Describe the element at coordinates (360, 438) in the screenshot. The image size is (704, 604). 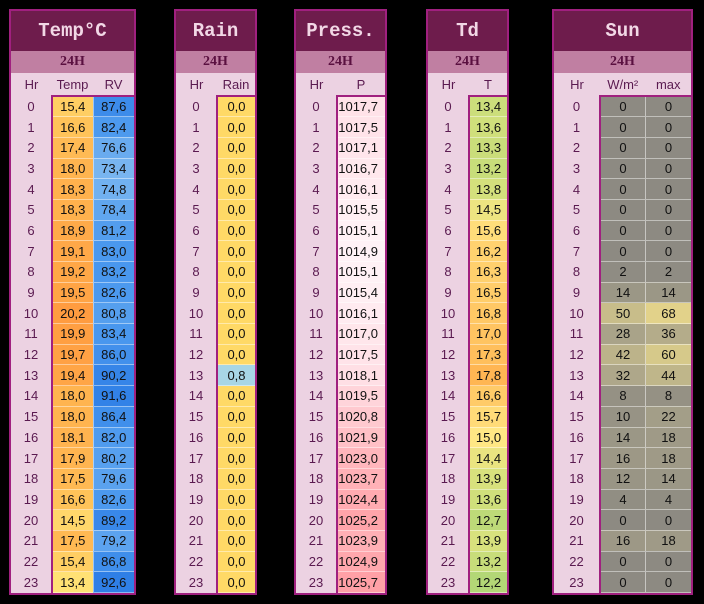
I see `value-cell: 1021,9` at that location.